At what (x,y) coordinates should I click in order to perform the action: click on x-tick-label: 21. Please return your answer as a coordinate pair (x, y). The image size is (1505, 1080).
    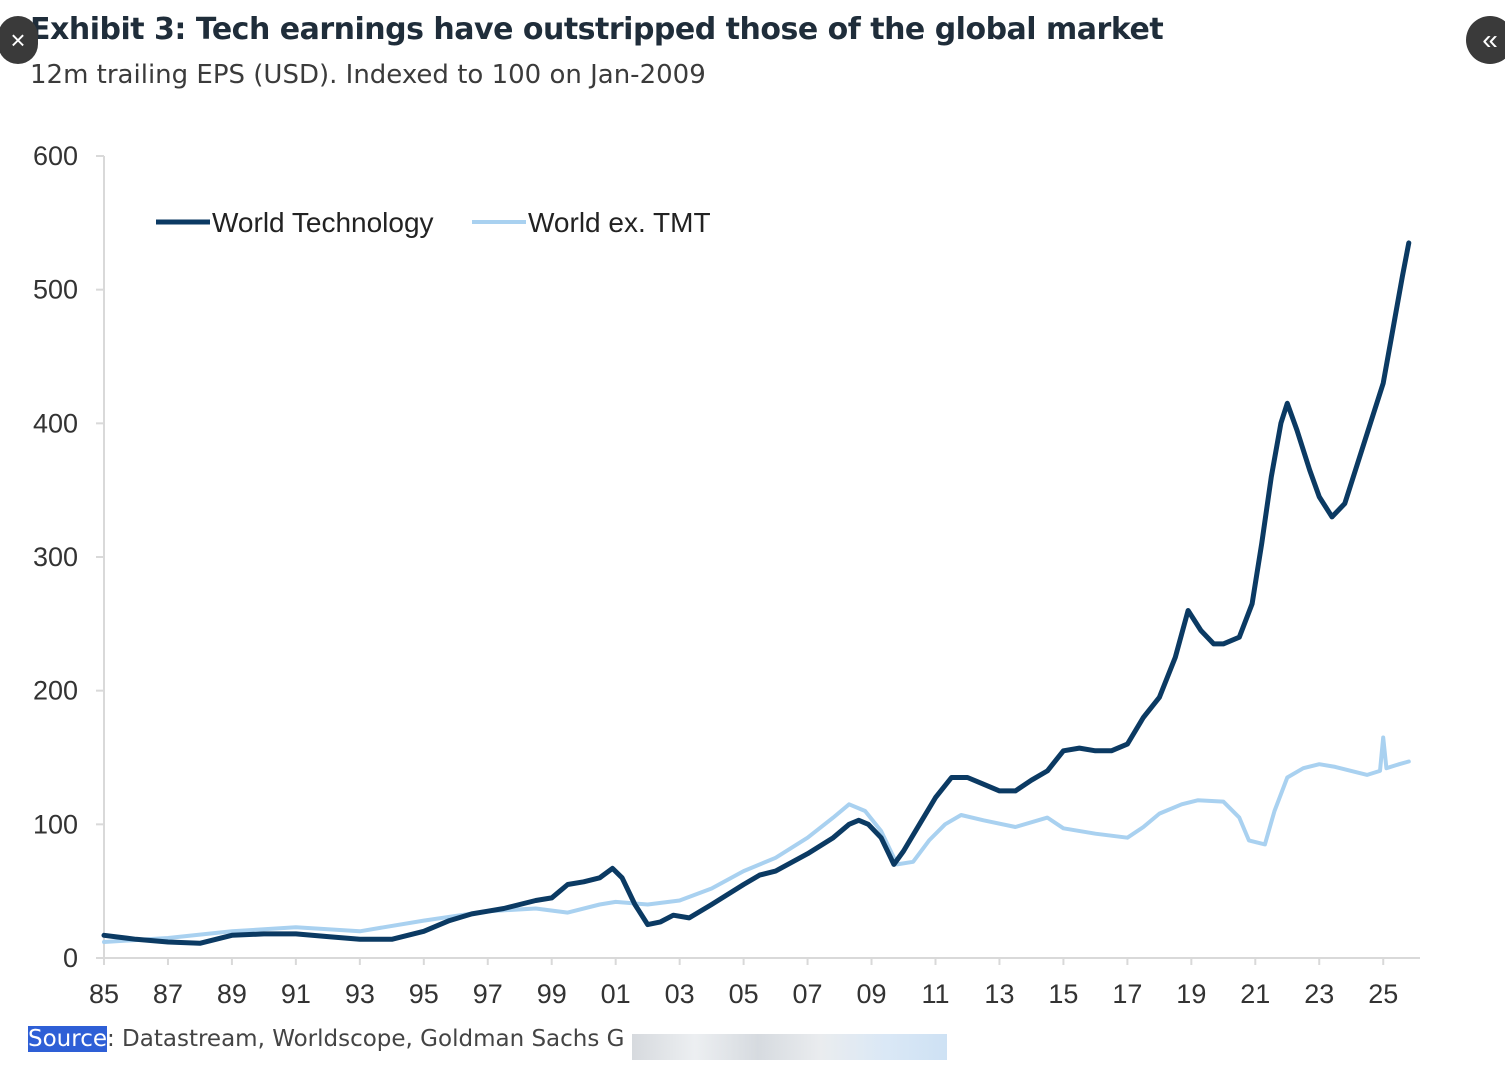
    Looking at the image, I should click on (1255, 994).